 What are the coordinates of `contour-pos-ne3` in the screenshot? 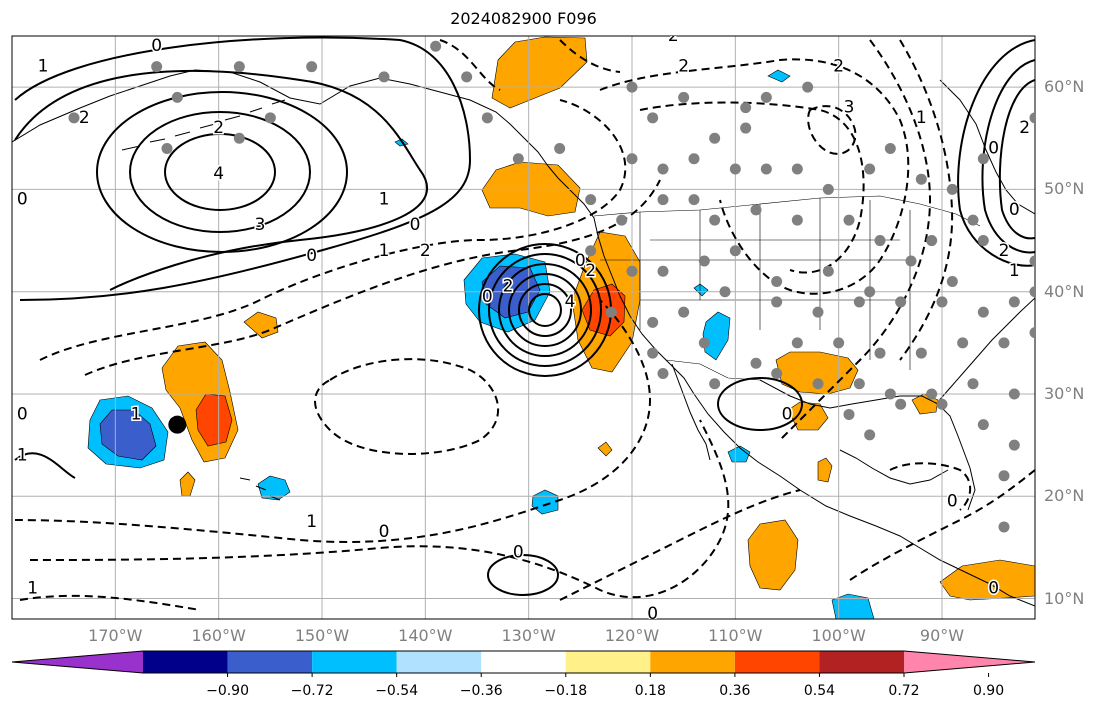 It's located at (1016, 159).